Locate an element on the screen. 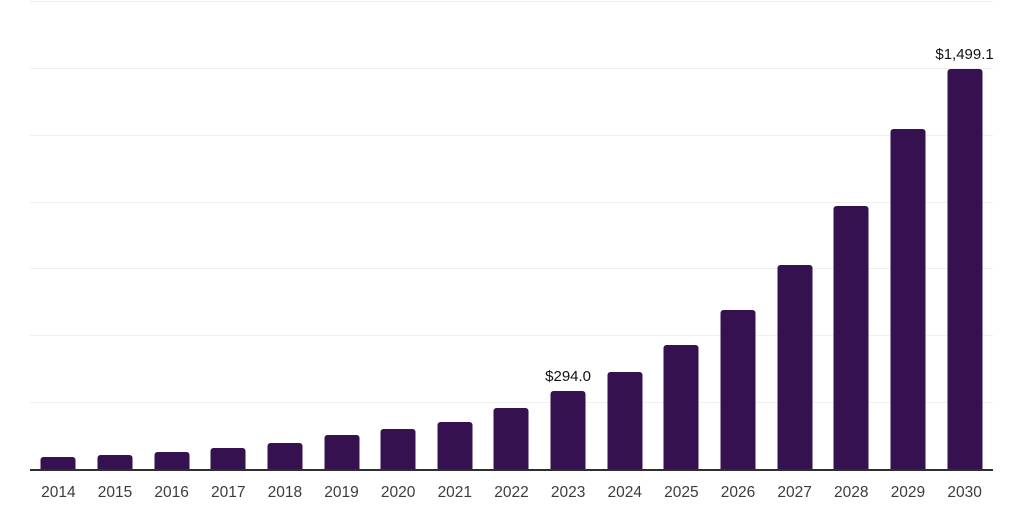 This screenshot has width=1024, height=512. bar-slot-2028 is located at coordinates (851, 235).